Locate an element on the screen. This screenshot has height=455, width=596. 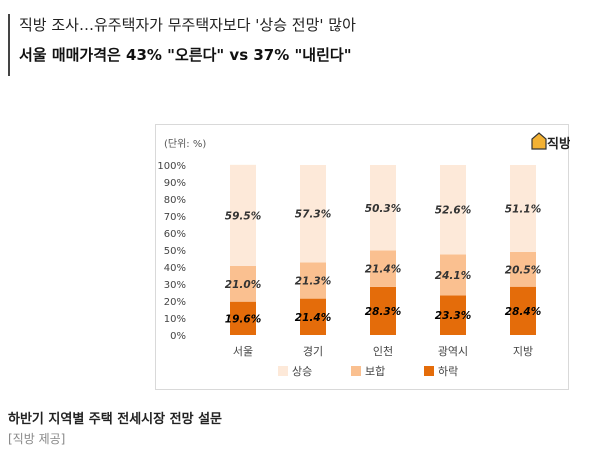
data-label: 57.3% is located at coordinates (313, 215).